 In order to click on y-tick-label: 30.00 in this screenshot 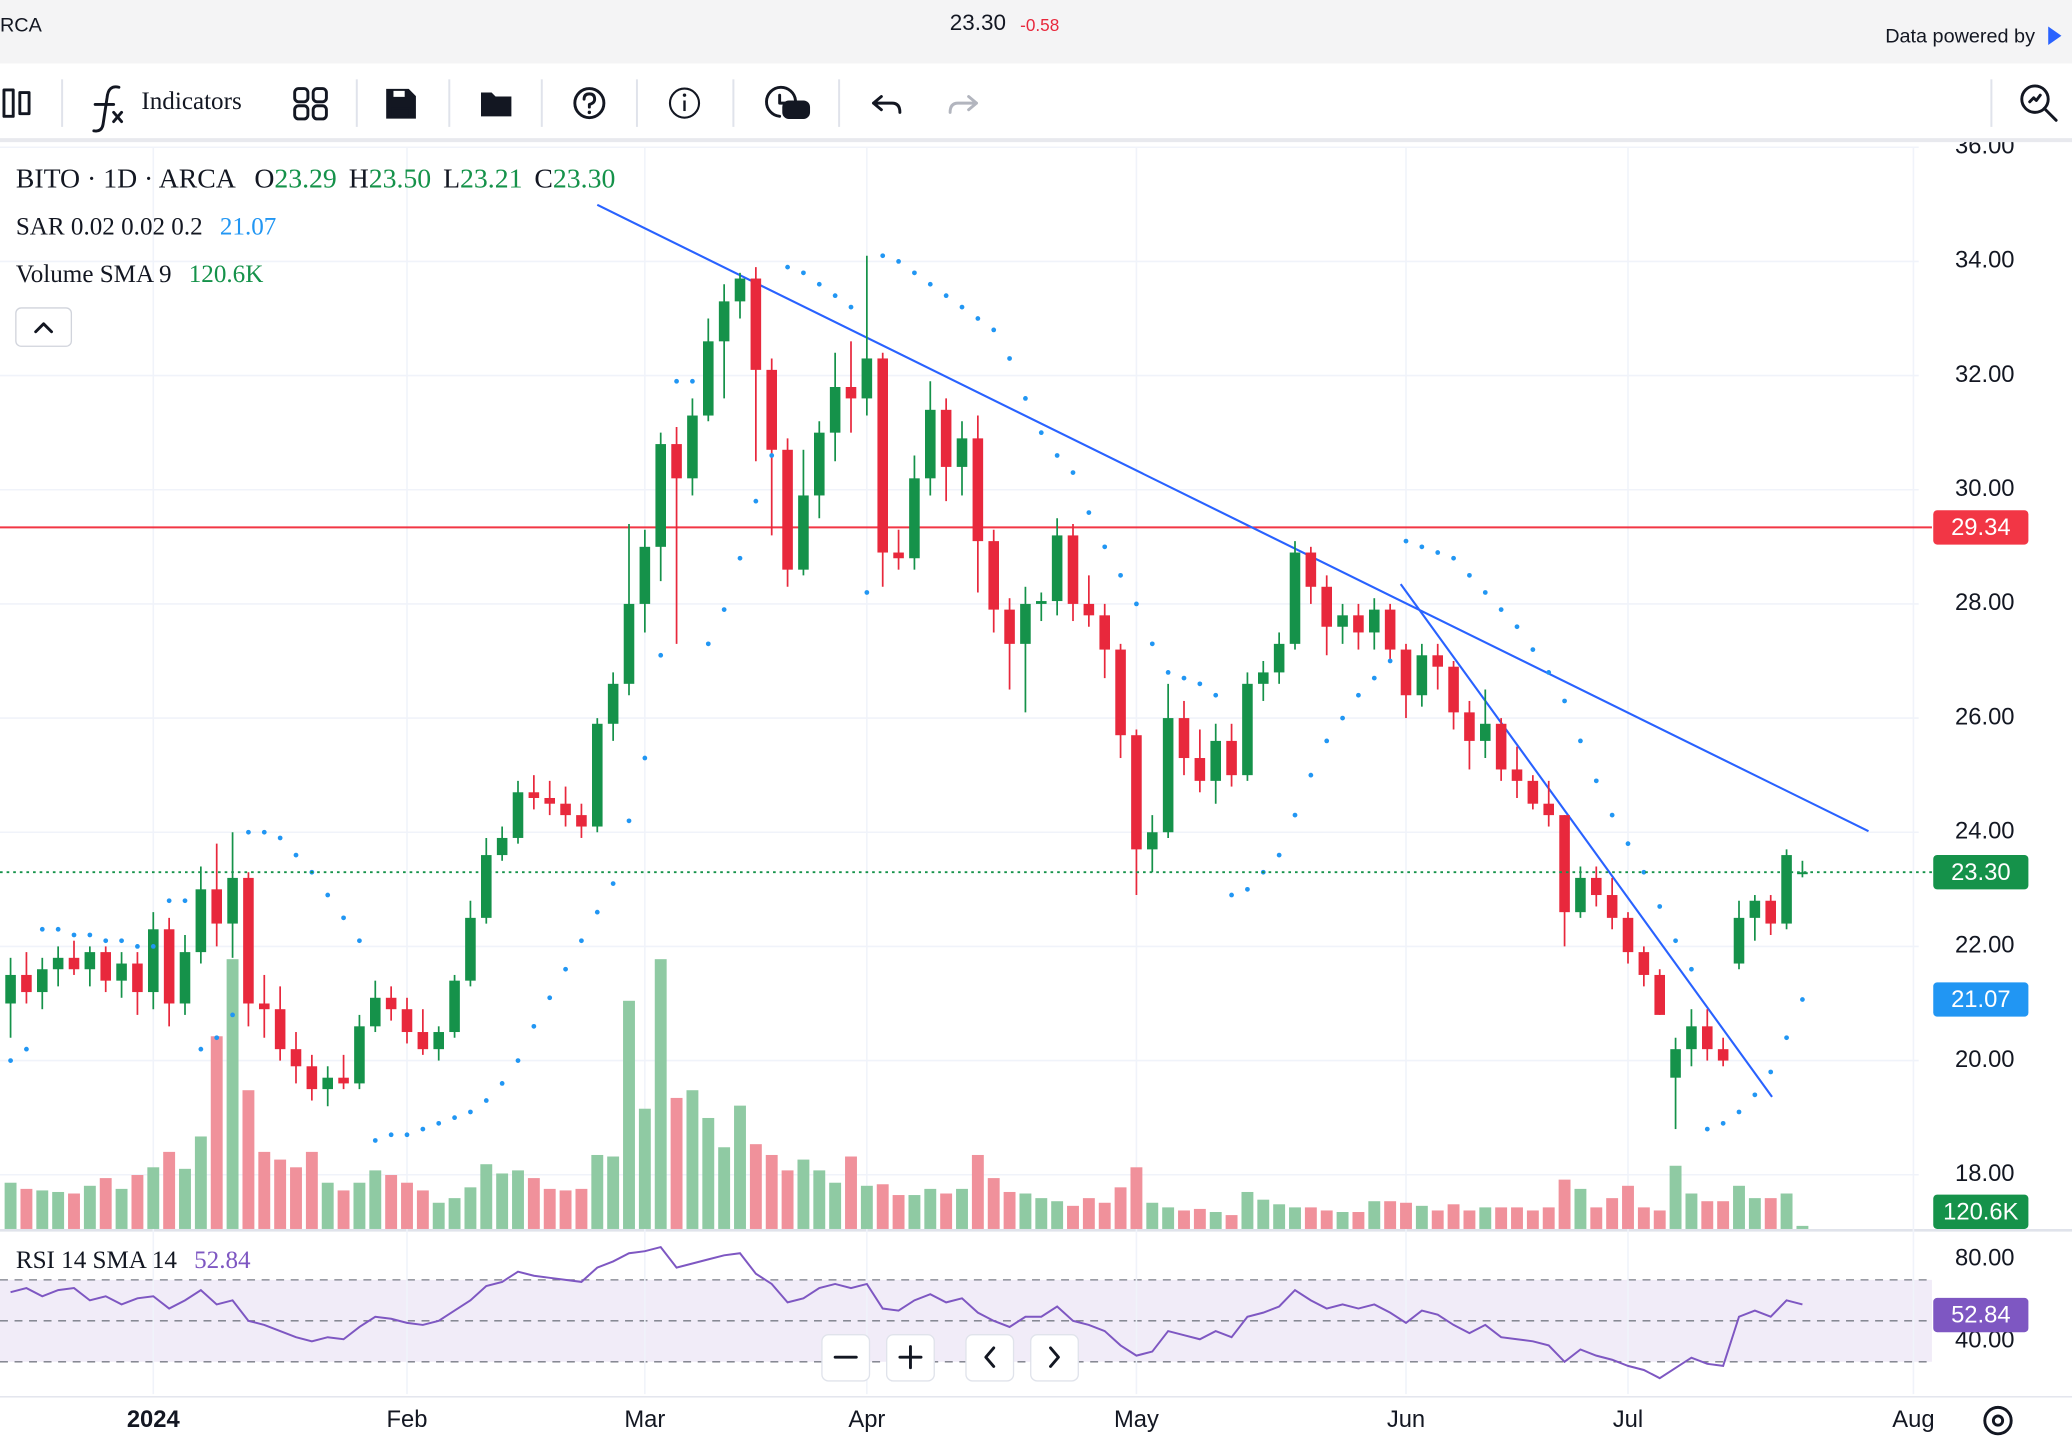, I will do `click(1984, 488)`.